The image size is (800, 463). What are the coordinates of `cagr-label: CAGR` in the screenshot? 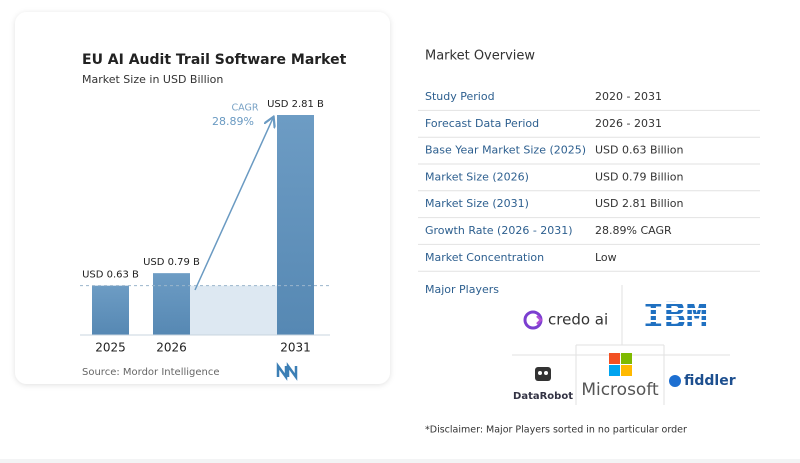 It's located at (245, 108).